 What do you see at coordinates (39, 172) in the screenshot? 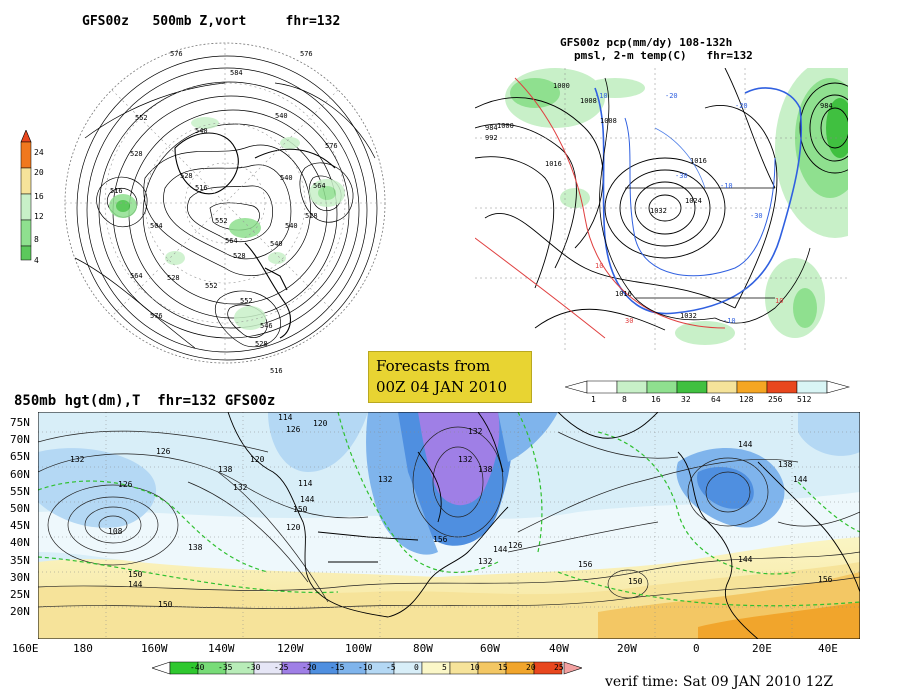
I see `vort-tick: 20` at bounding box center [39, 172].